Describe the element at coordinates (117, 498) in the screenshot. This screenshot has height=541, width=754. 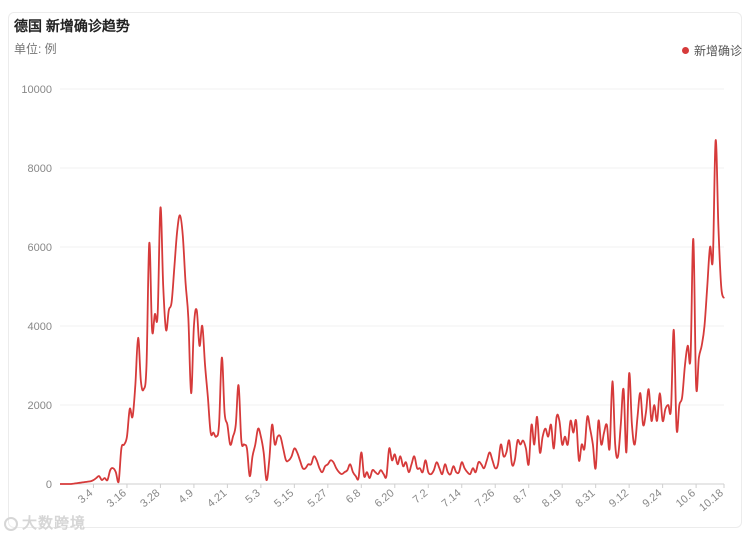
I see `x-tick-label: 3.16` at that location.